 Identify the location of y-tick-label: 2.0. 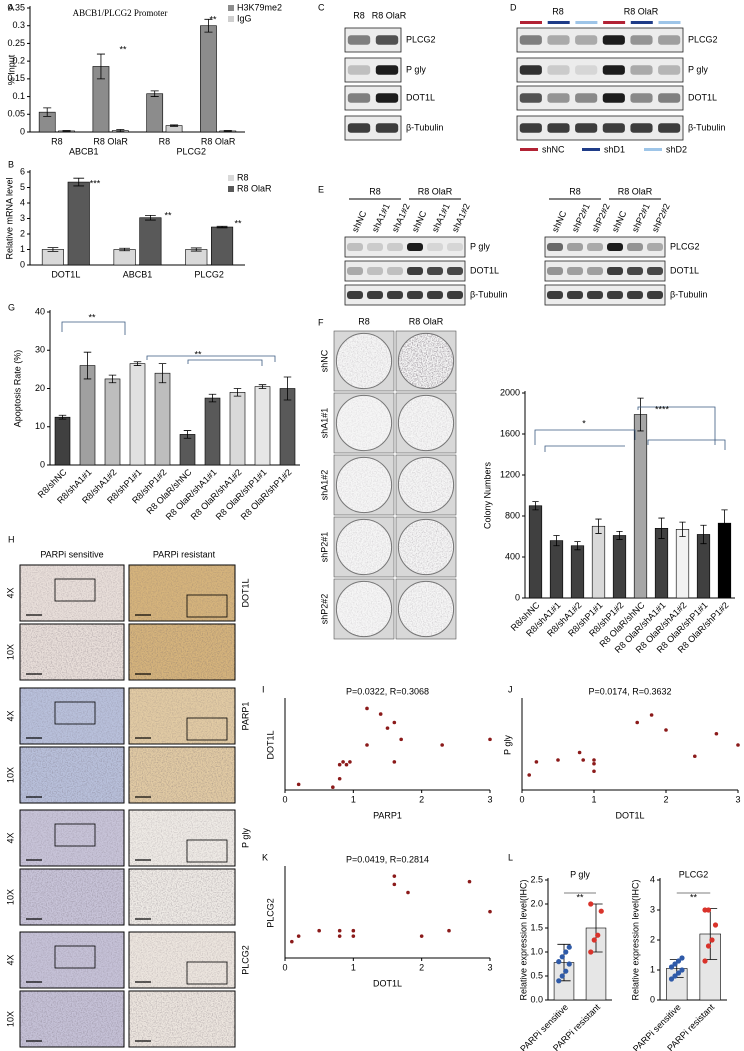
(536, 903).